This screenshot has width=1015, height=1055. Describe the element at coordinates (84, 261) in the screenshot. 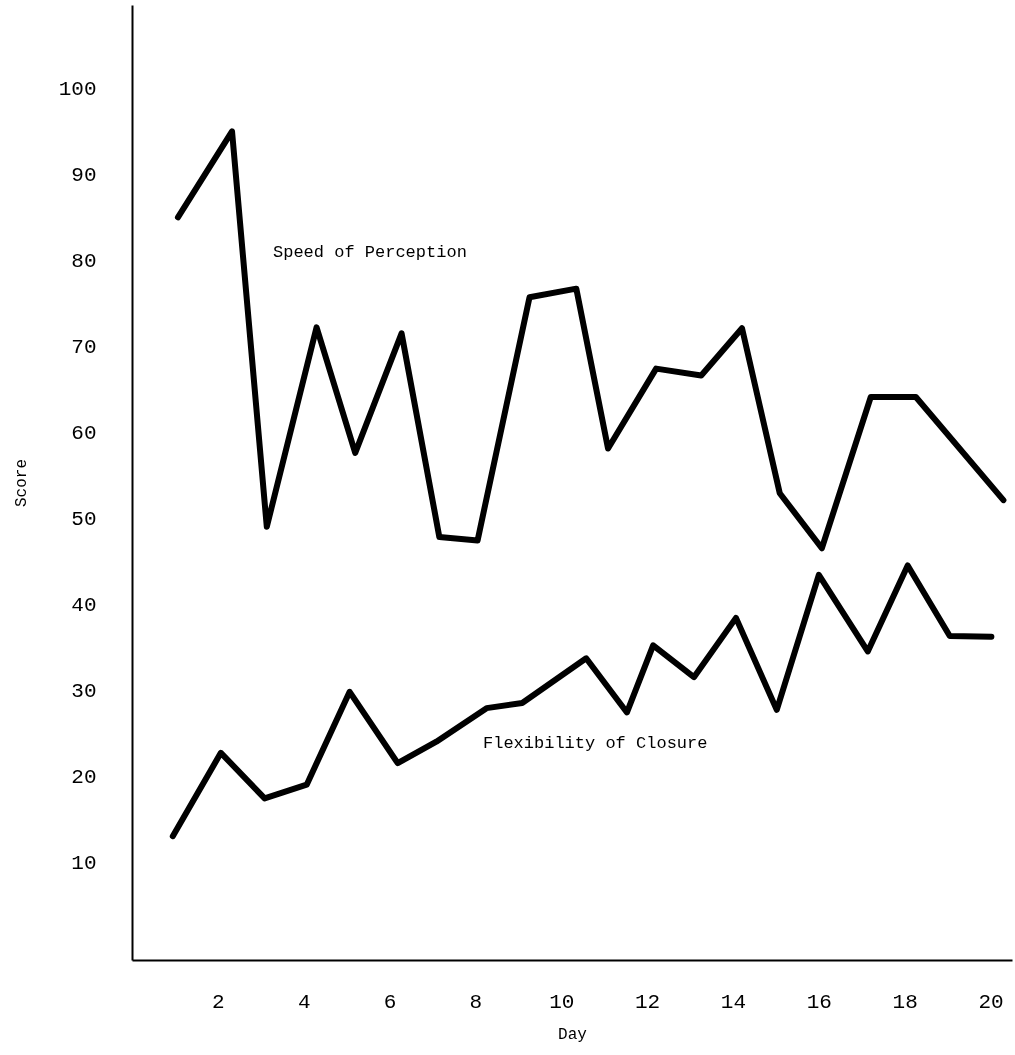

I see `y-tick-label: 80` at that location.